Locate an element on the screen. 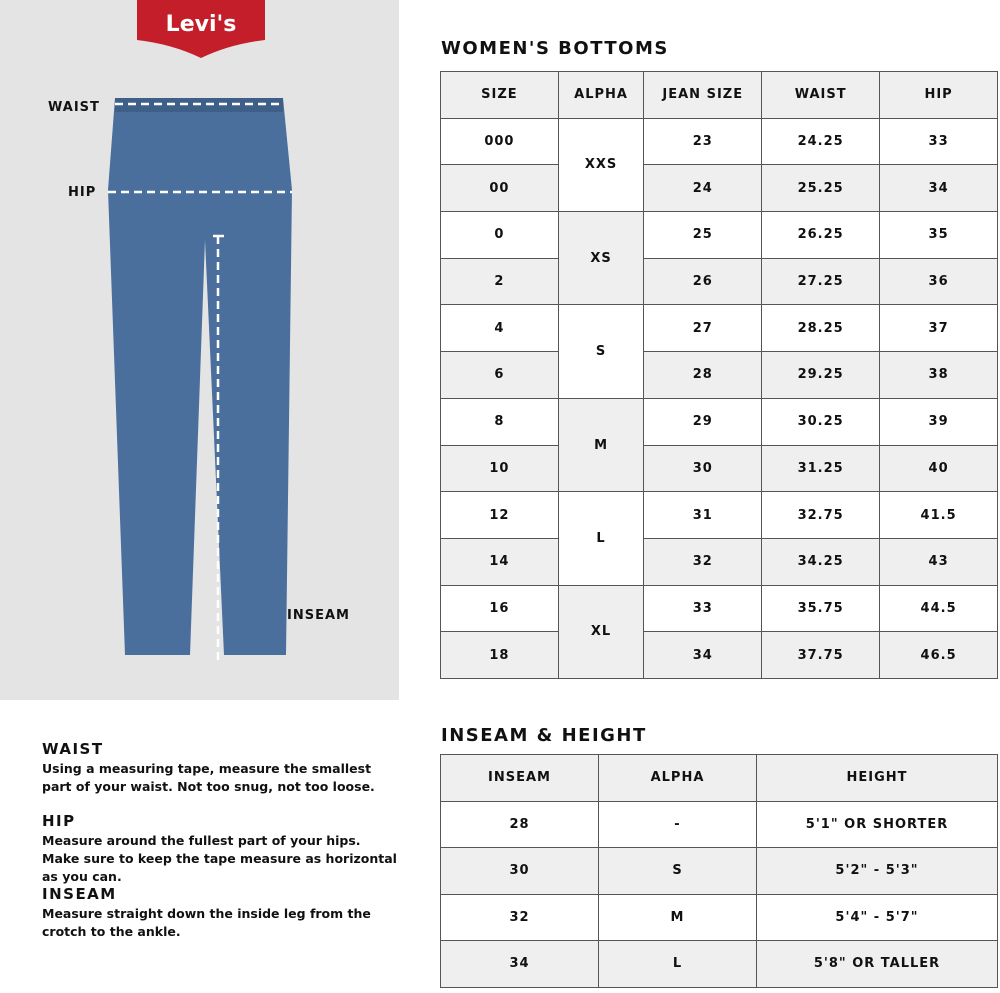 The image size is (1000, 993). table-cell: 31 is located at coordinates (703, 515).